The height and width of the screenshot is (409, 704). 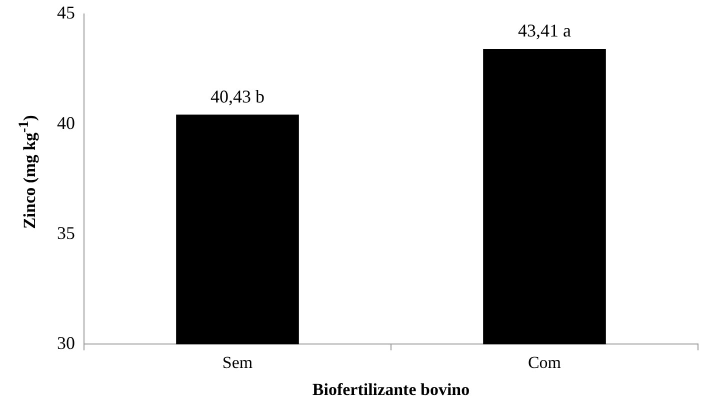 I want to click on x-tick-label: Com, so click(x=545, y=362).